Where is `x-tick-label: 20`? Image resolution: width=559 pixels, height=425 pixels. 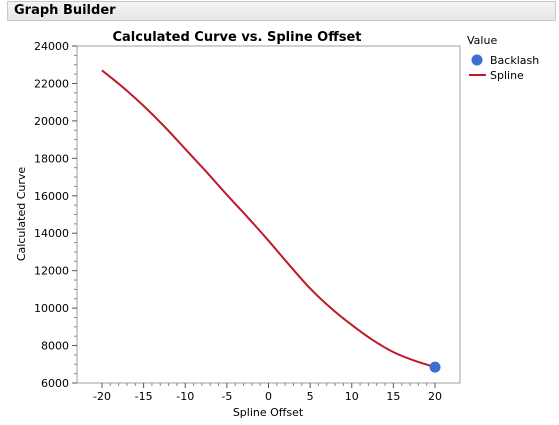
x-tick-label: 20 is located at coordinates (435, 396).